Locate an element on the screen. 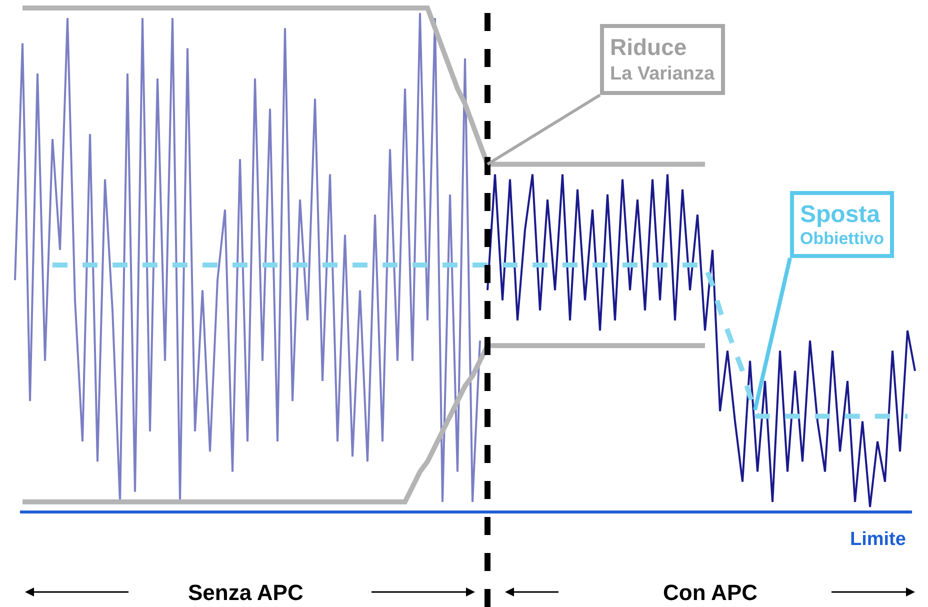 Image resolution: width=928 pixels, height=607 pixels. annotation: Riduce La Varianza is located at coordinates (662, 59).